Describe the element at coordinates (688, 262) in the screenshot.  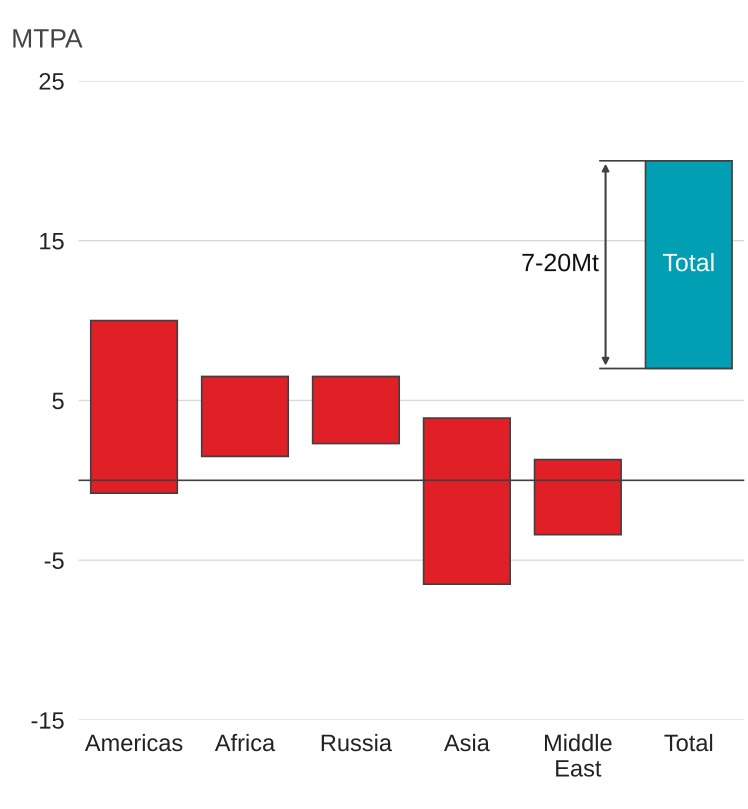
I see `annotation: Total` at that location.